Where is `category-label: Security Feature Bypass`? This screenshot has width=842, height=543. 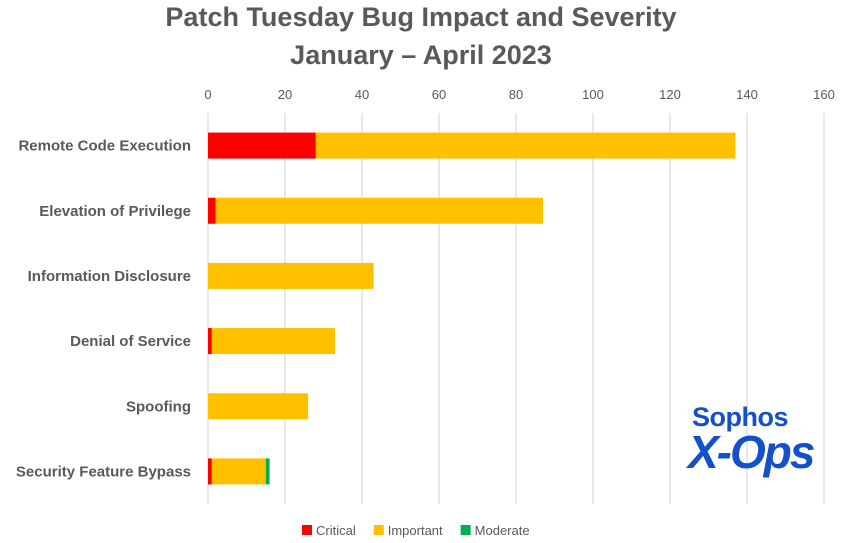
category-label: Security Feature Bypass is located at coordinates (103, 471).